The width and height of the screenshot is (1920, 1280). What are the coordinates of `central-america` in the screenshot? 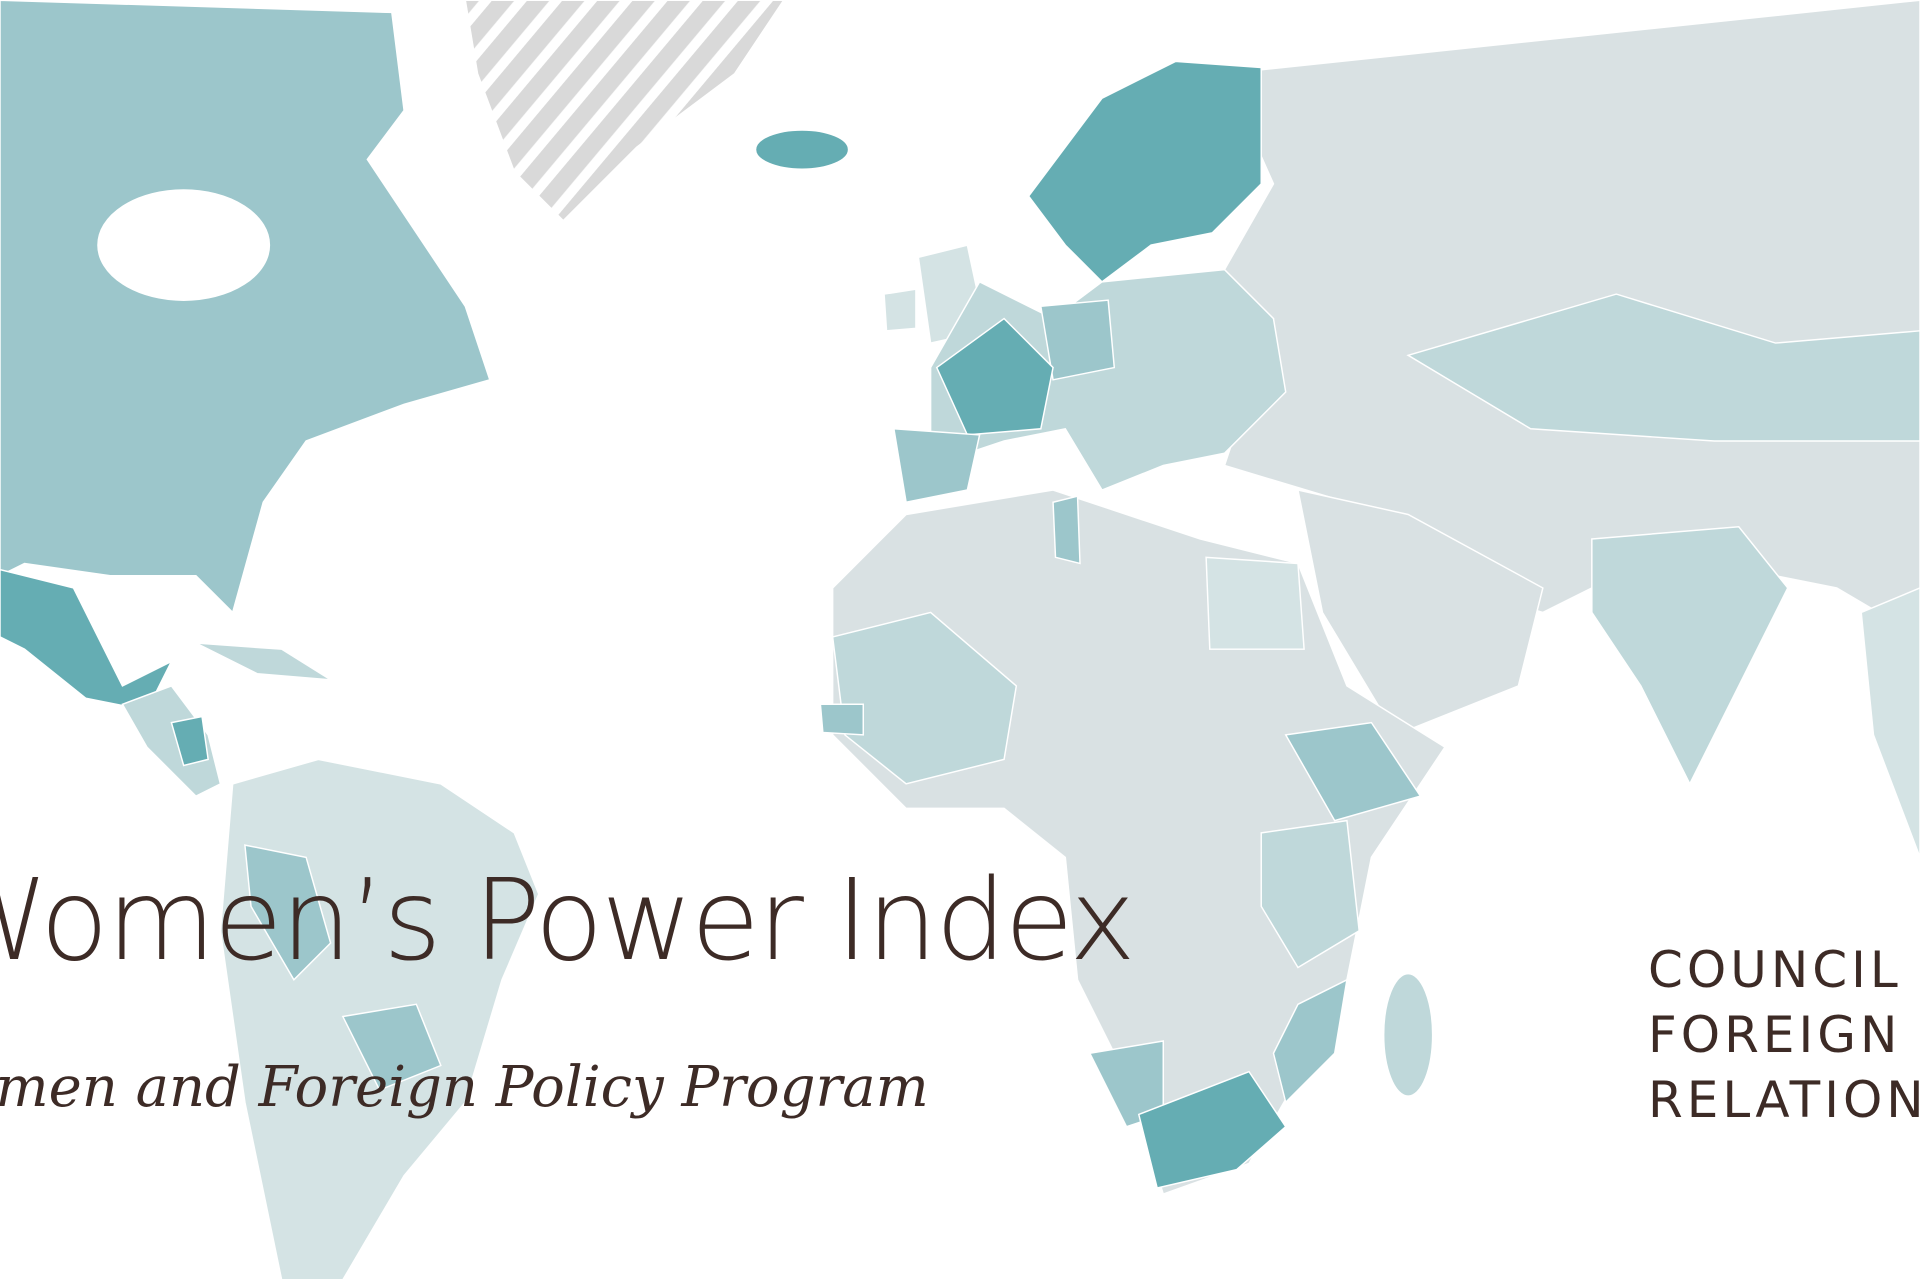 It's located at (171, 741).